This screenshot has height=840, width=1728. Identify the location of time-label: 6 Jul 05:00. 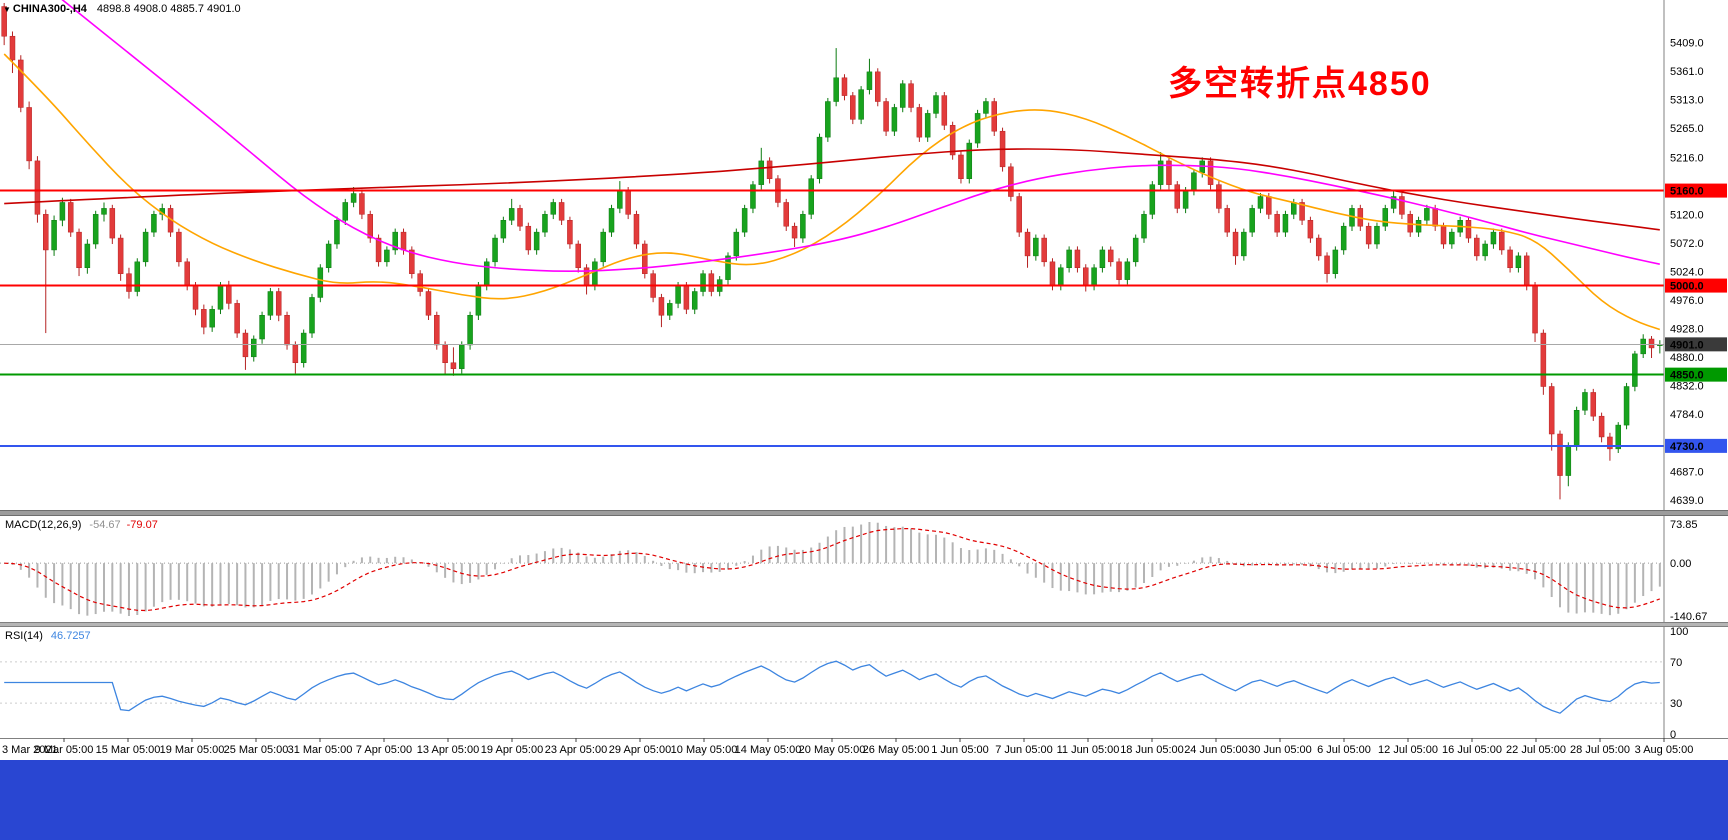
(1344, 750).